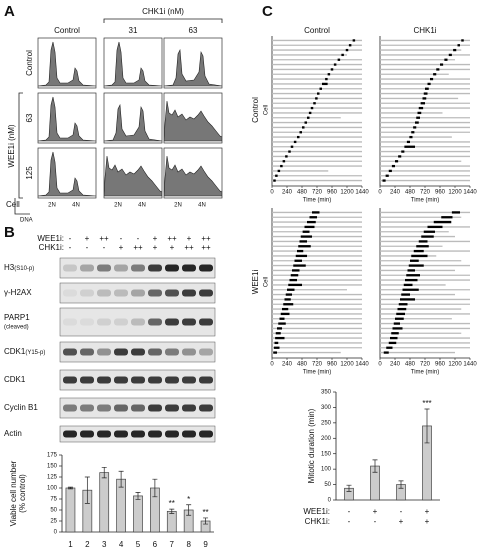 Image resolution: width=500 pixels, height=555 pixels. Describe the element at coordinates (22, 493) in the screenshot. I see `y-axis-label: (% control)` at that location.